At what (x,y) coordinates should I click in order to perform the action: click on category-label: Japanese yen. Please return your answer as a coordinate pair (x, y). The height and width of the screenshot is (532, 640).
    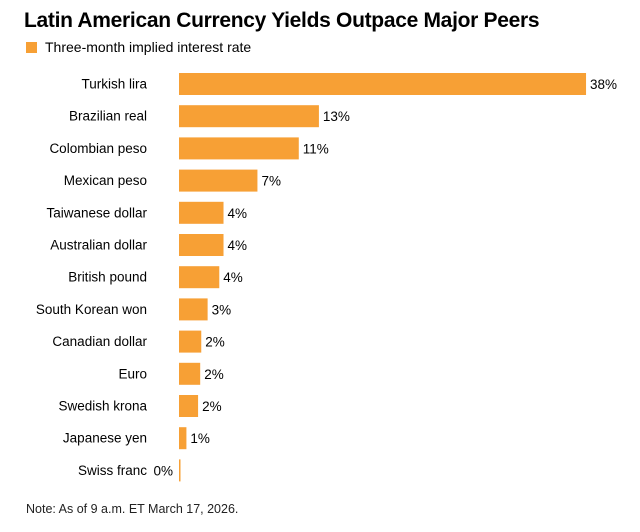
    Looking at the image, I should click on (105, 438).